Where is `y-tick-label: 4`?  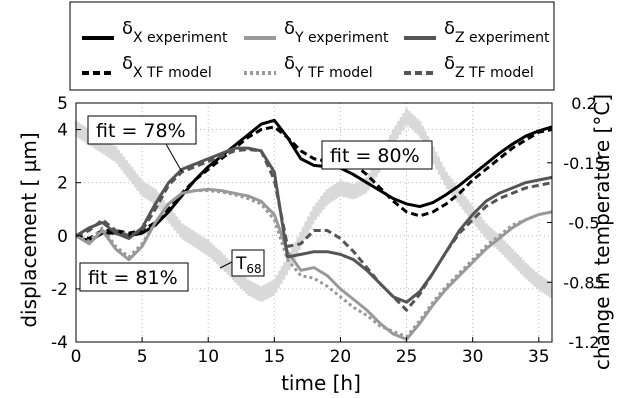
y-tick-label: 4 is located at coordinates (62, 131).